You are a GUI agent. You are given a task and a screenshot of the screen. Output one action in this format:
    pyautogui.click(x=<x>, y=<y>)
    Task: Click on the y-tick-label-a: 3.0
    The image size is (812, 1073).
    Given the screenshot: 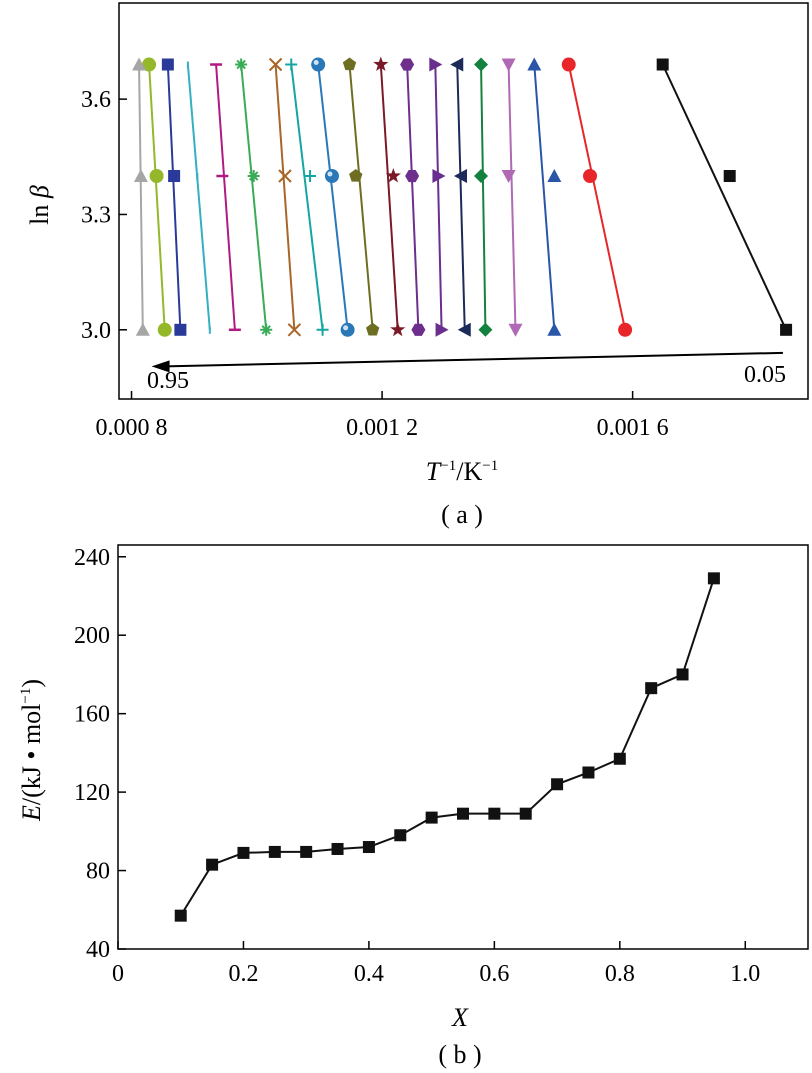 What is the action you would take?
    pyautogui.click(x=96, y=331)
    